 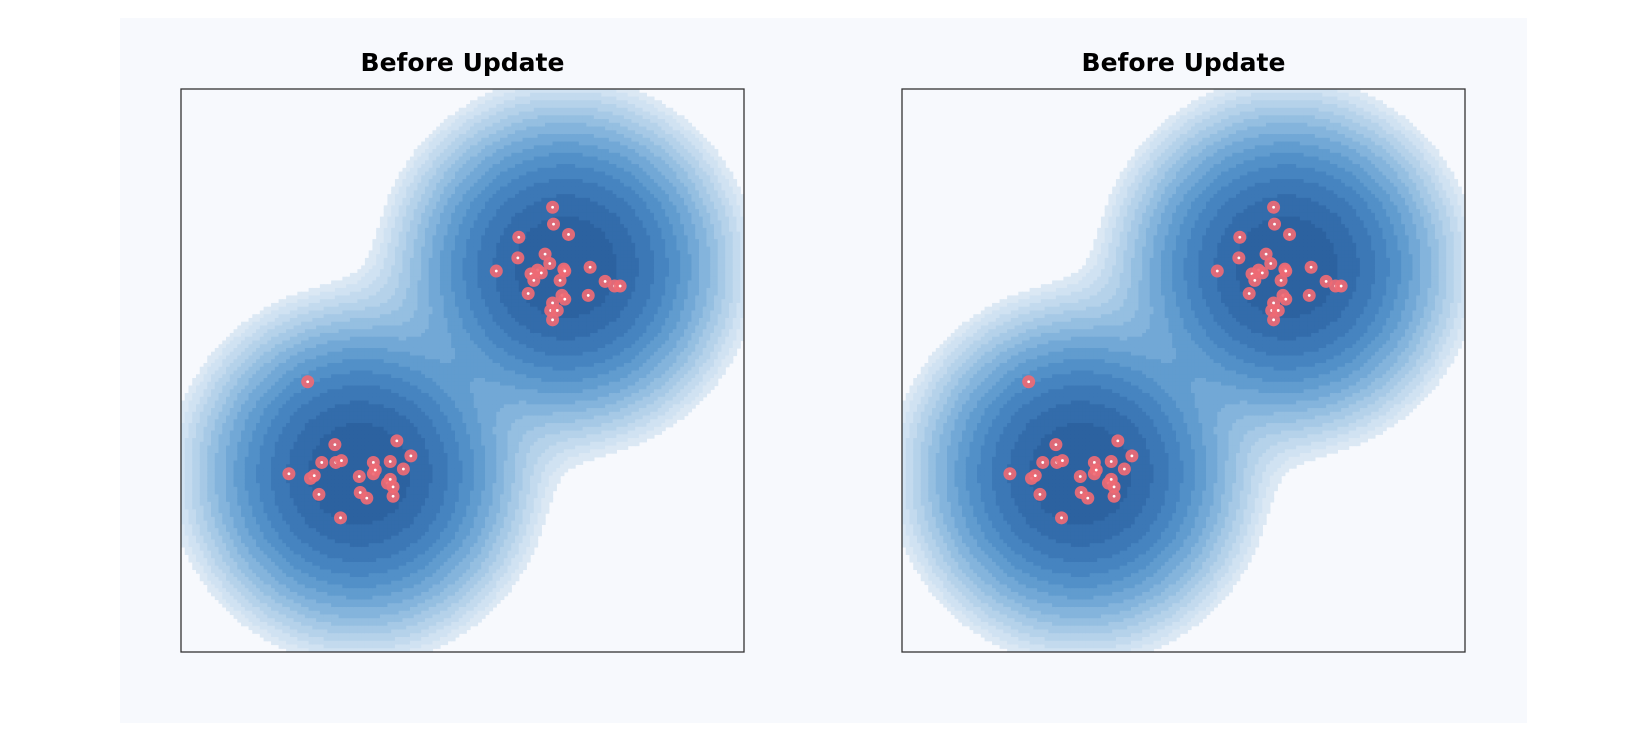 I want to click on left-panel-title: Before Update, so click(x=462, y=63).